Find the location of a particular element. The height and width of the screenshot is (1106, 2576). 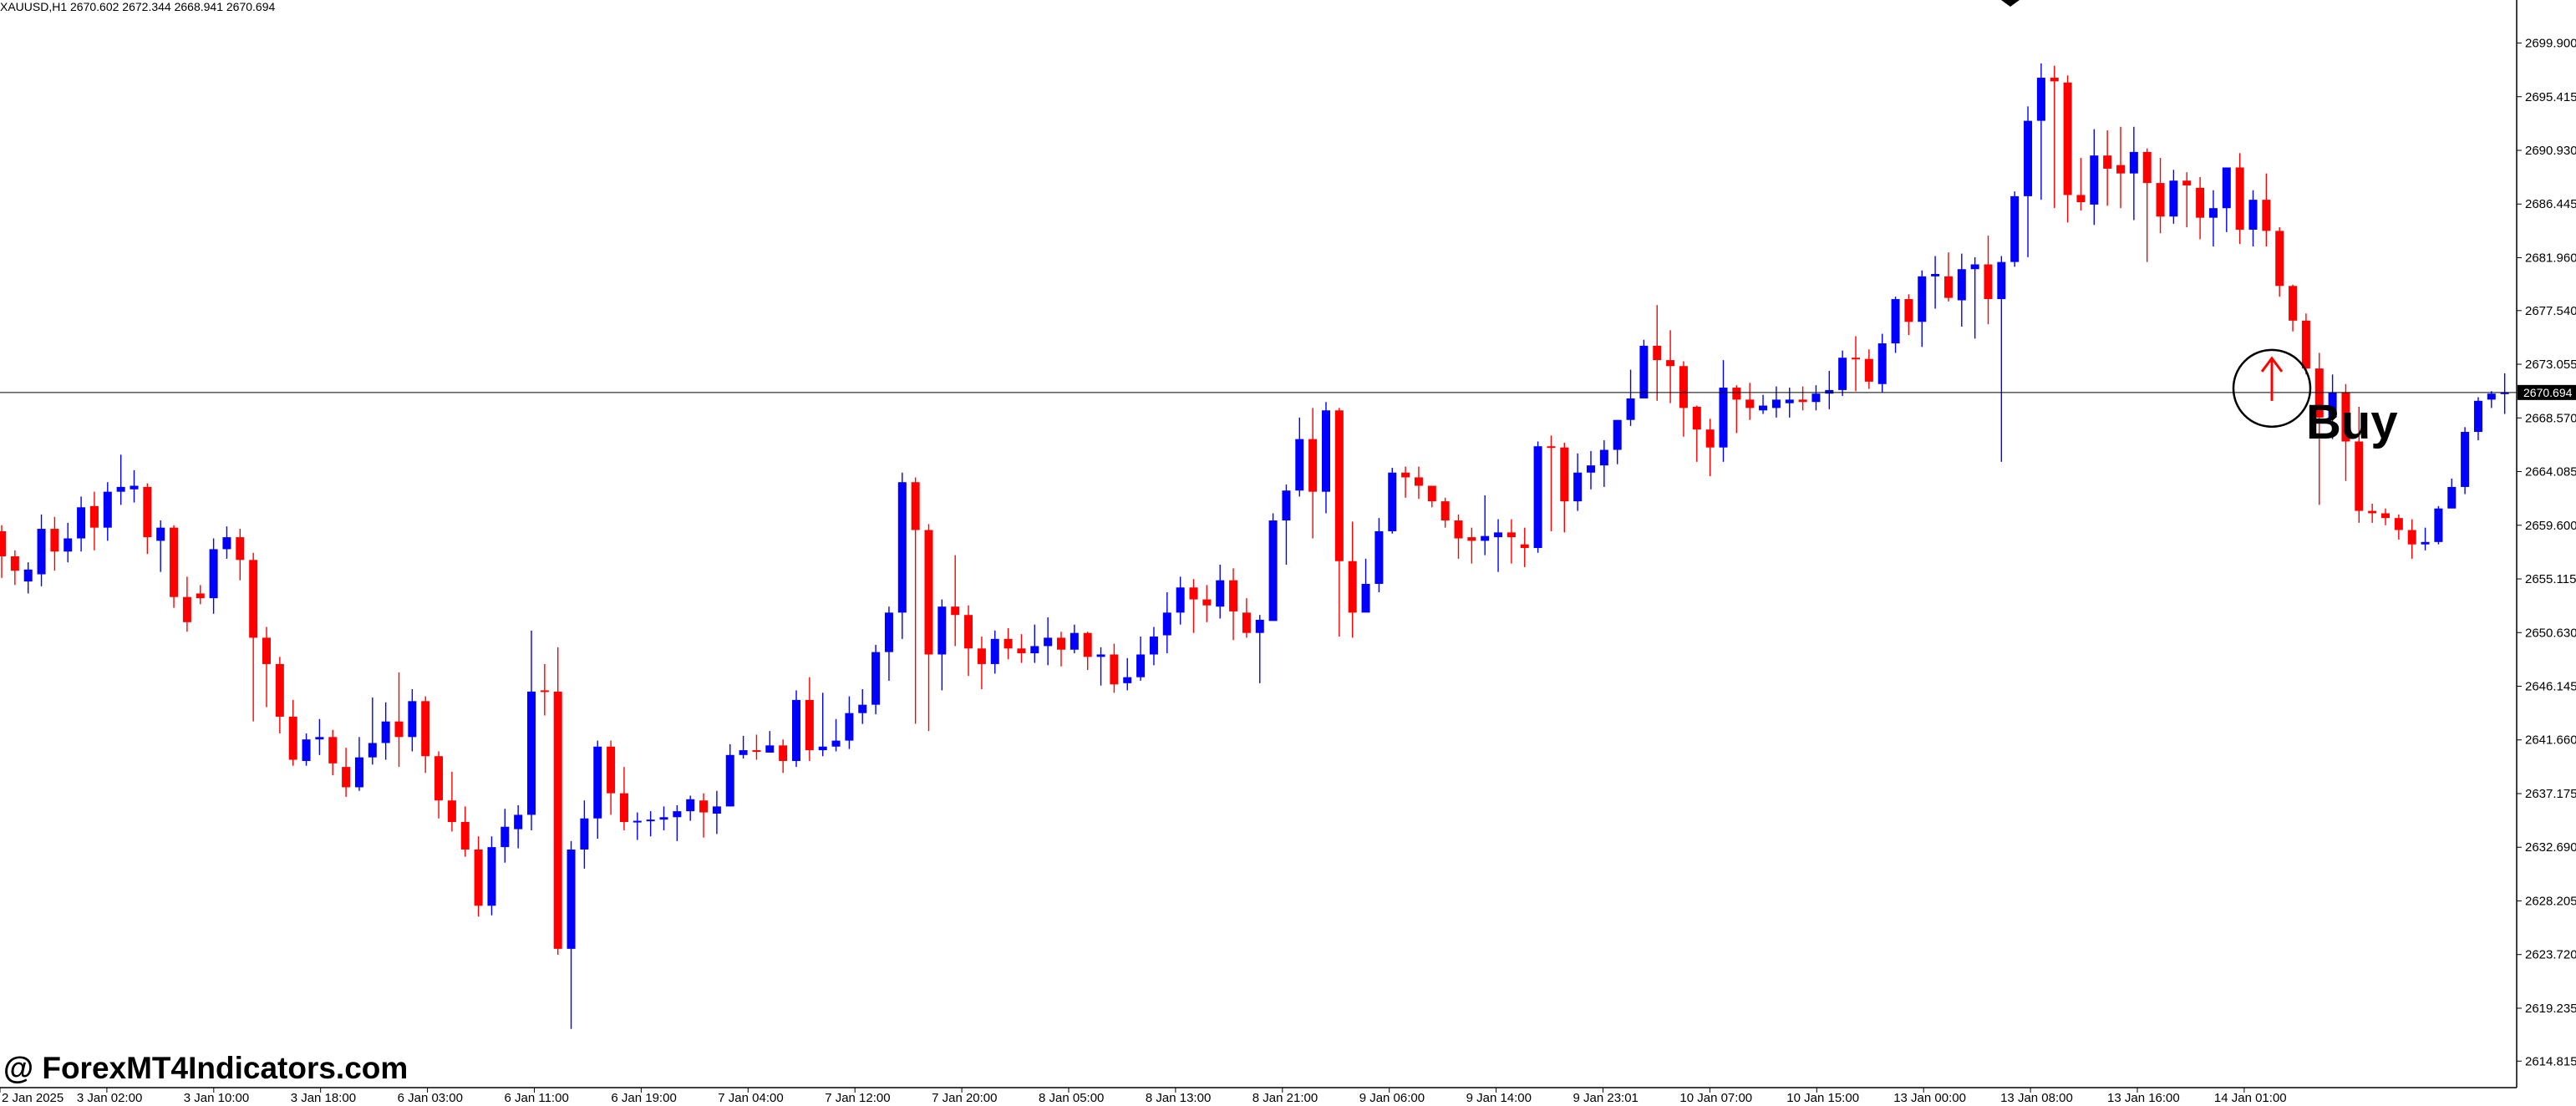

buy-signal-label: Buy is located at coordinates (2352, 422).